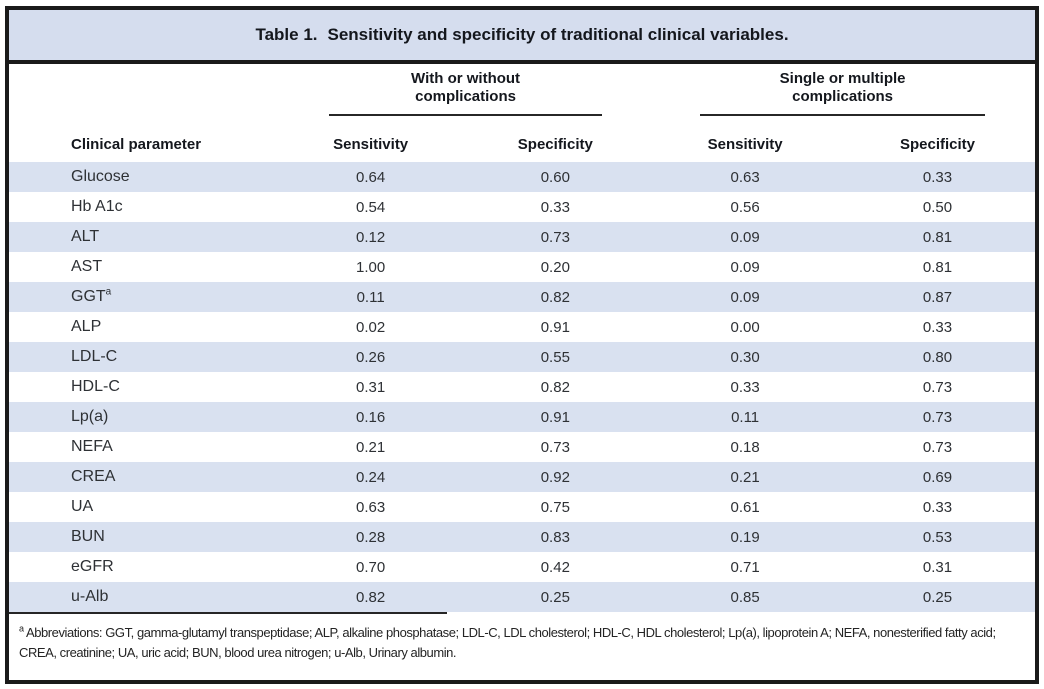  What do you see at coordinates (842, 115) in the screenshot?
I see `group-underline` at bounding box center [842, 115].